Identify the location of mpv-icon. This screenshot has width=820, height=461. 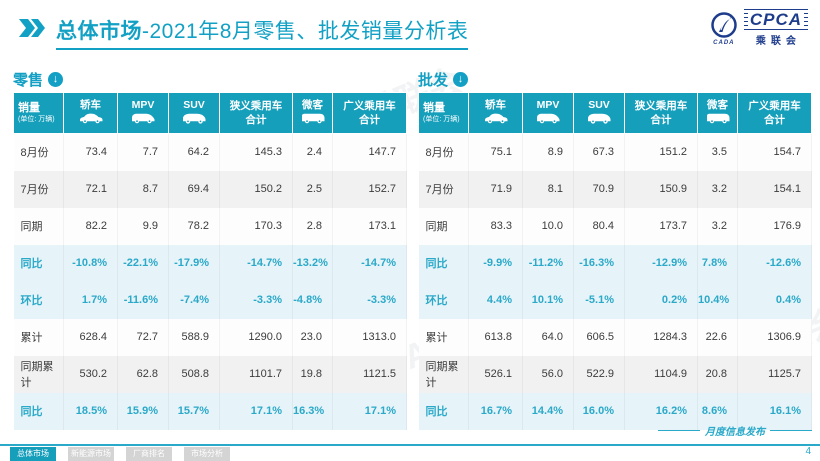
(548, 119).